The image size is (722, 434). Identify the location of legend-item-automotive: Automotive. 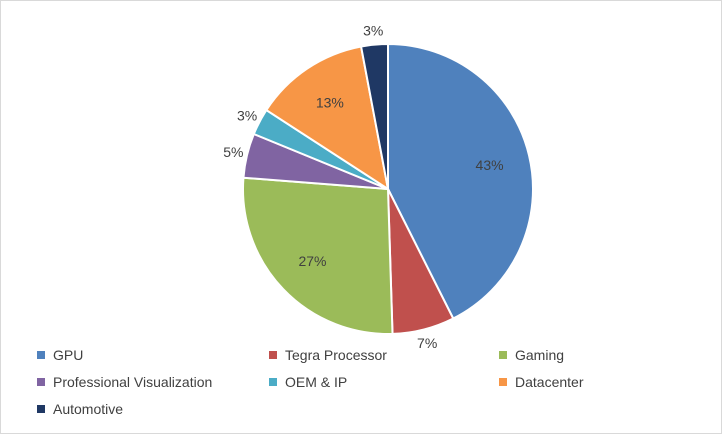
(80, 409).